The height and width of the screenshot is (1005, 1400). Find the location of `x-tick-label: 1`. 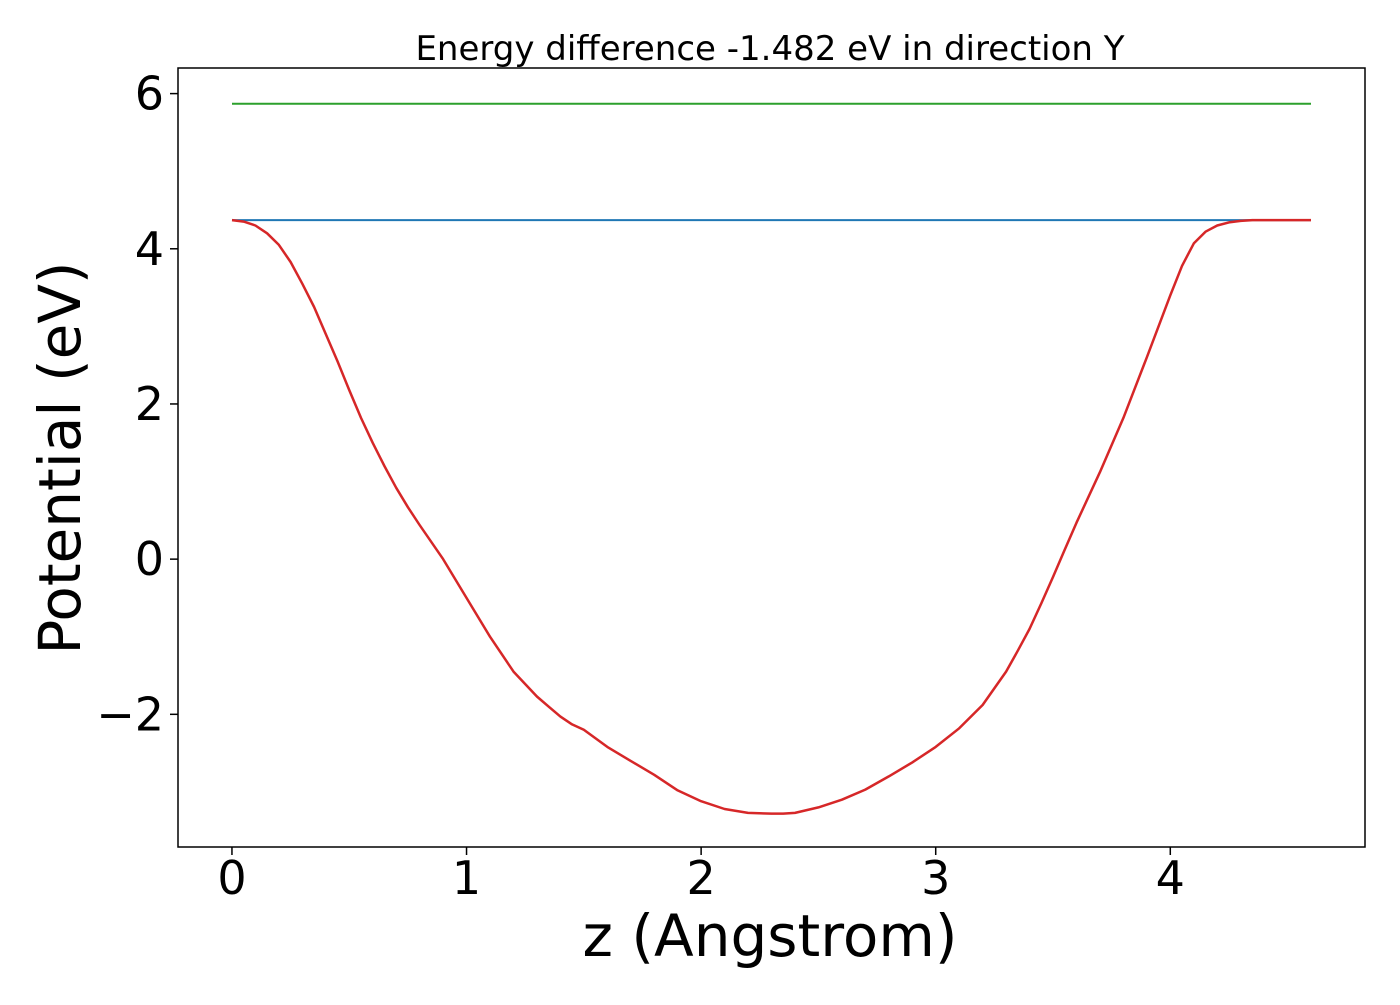

x-tick-label: 1 is located at coordinates (466, 878).